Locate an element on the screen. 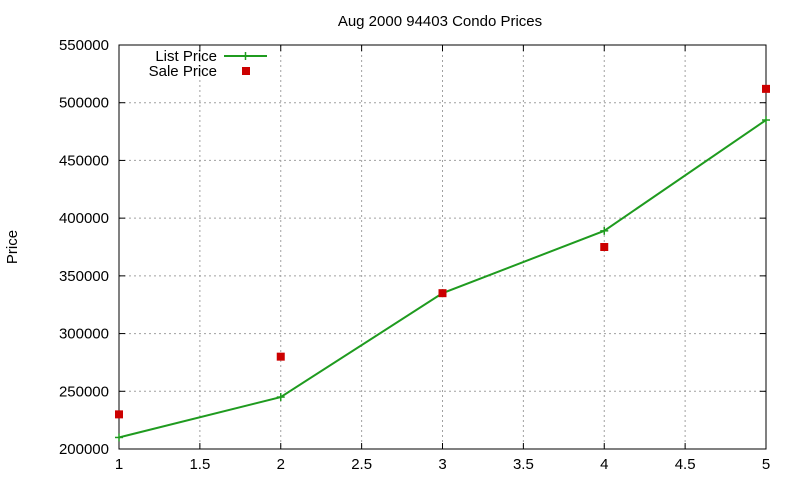  legend-label-list-price: List Price is located at coordinates (186, 56).